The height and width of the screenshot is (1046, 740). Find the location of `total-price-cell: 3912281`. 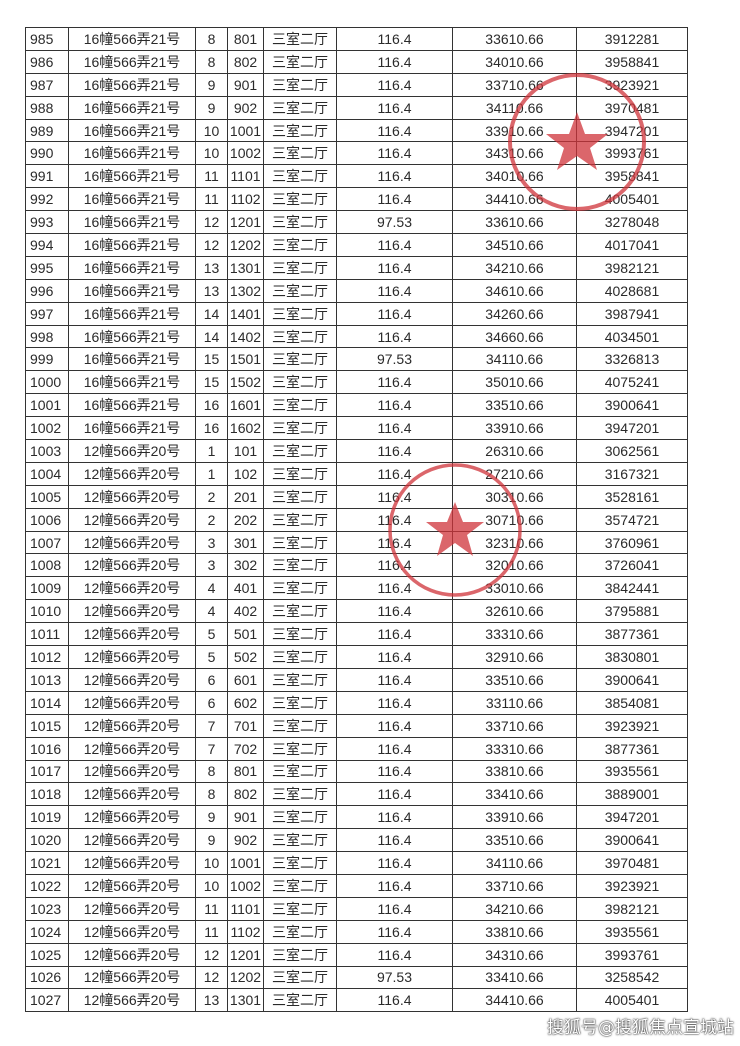

total-price-cell: 3912281 is located at coordinates (632, 39).